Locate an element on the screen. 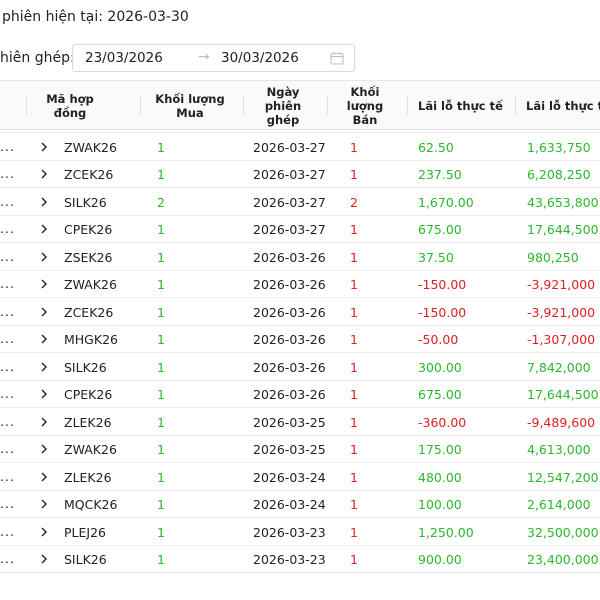 This screenshot has height=600, width=600. contract-code: ZCEK26 is located at coordinates (89, 312).